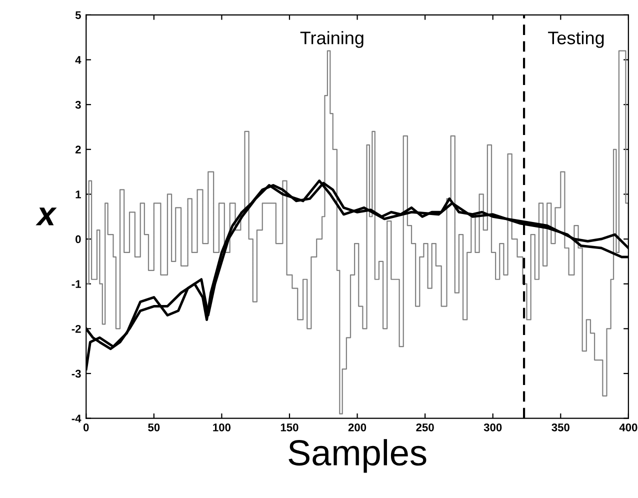 Image resolution: width=638 pixels, height=498 pixels. Describe the element at coordinates (76, 284) in the screenshot. I see `y-tick-label: -1` at that location.